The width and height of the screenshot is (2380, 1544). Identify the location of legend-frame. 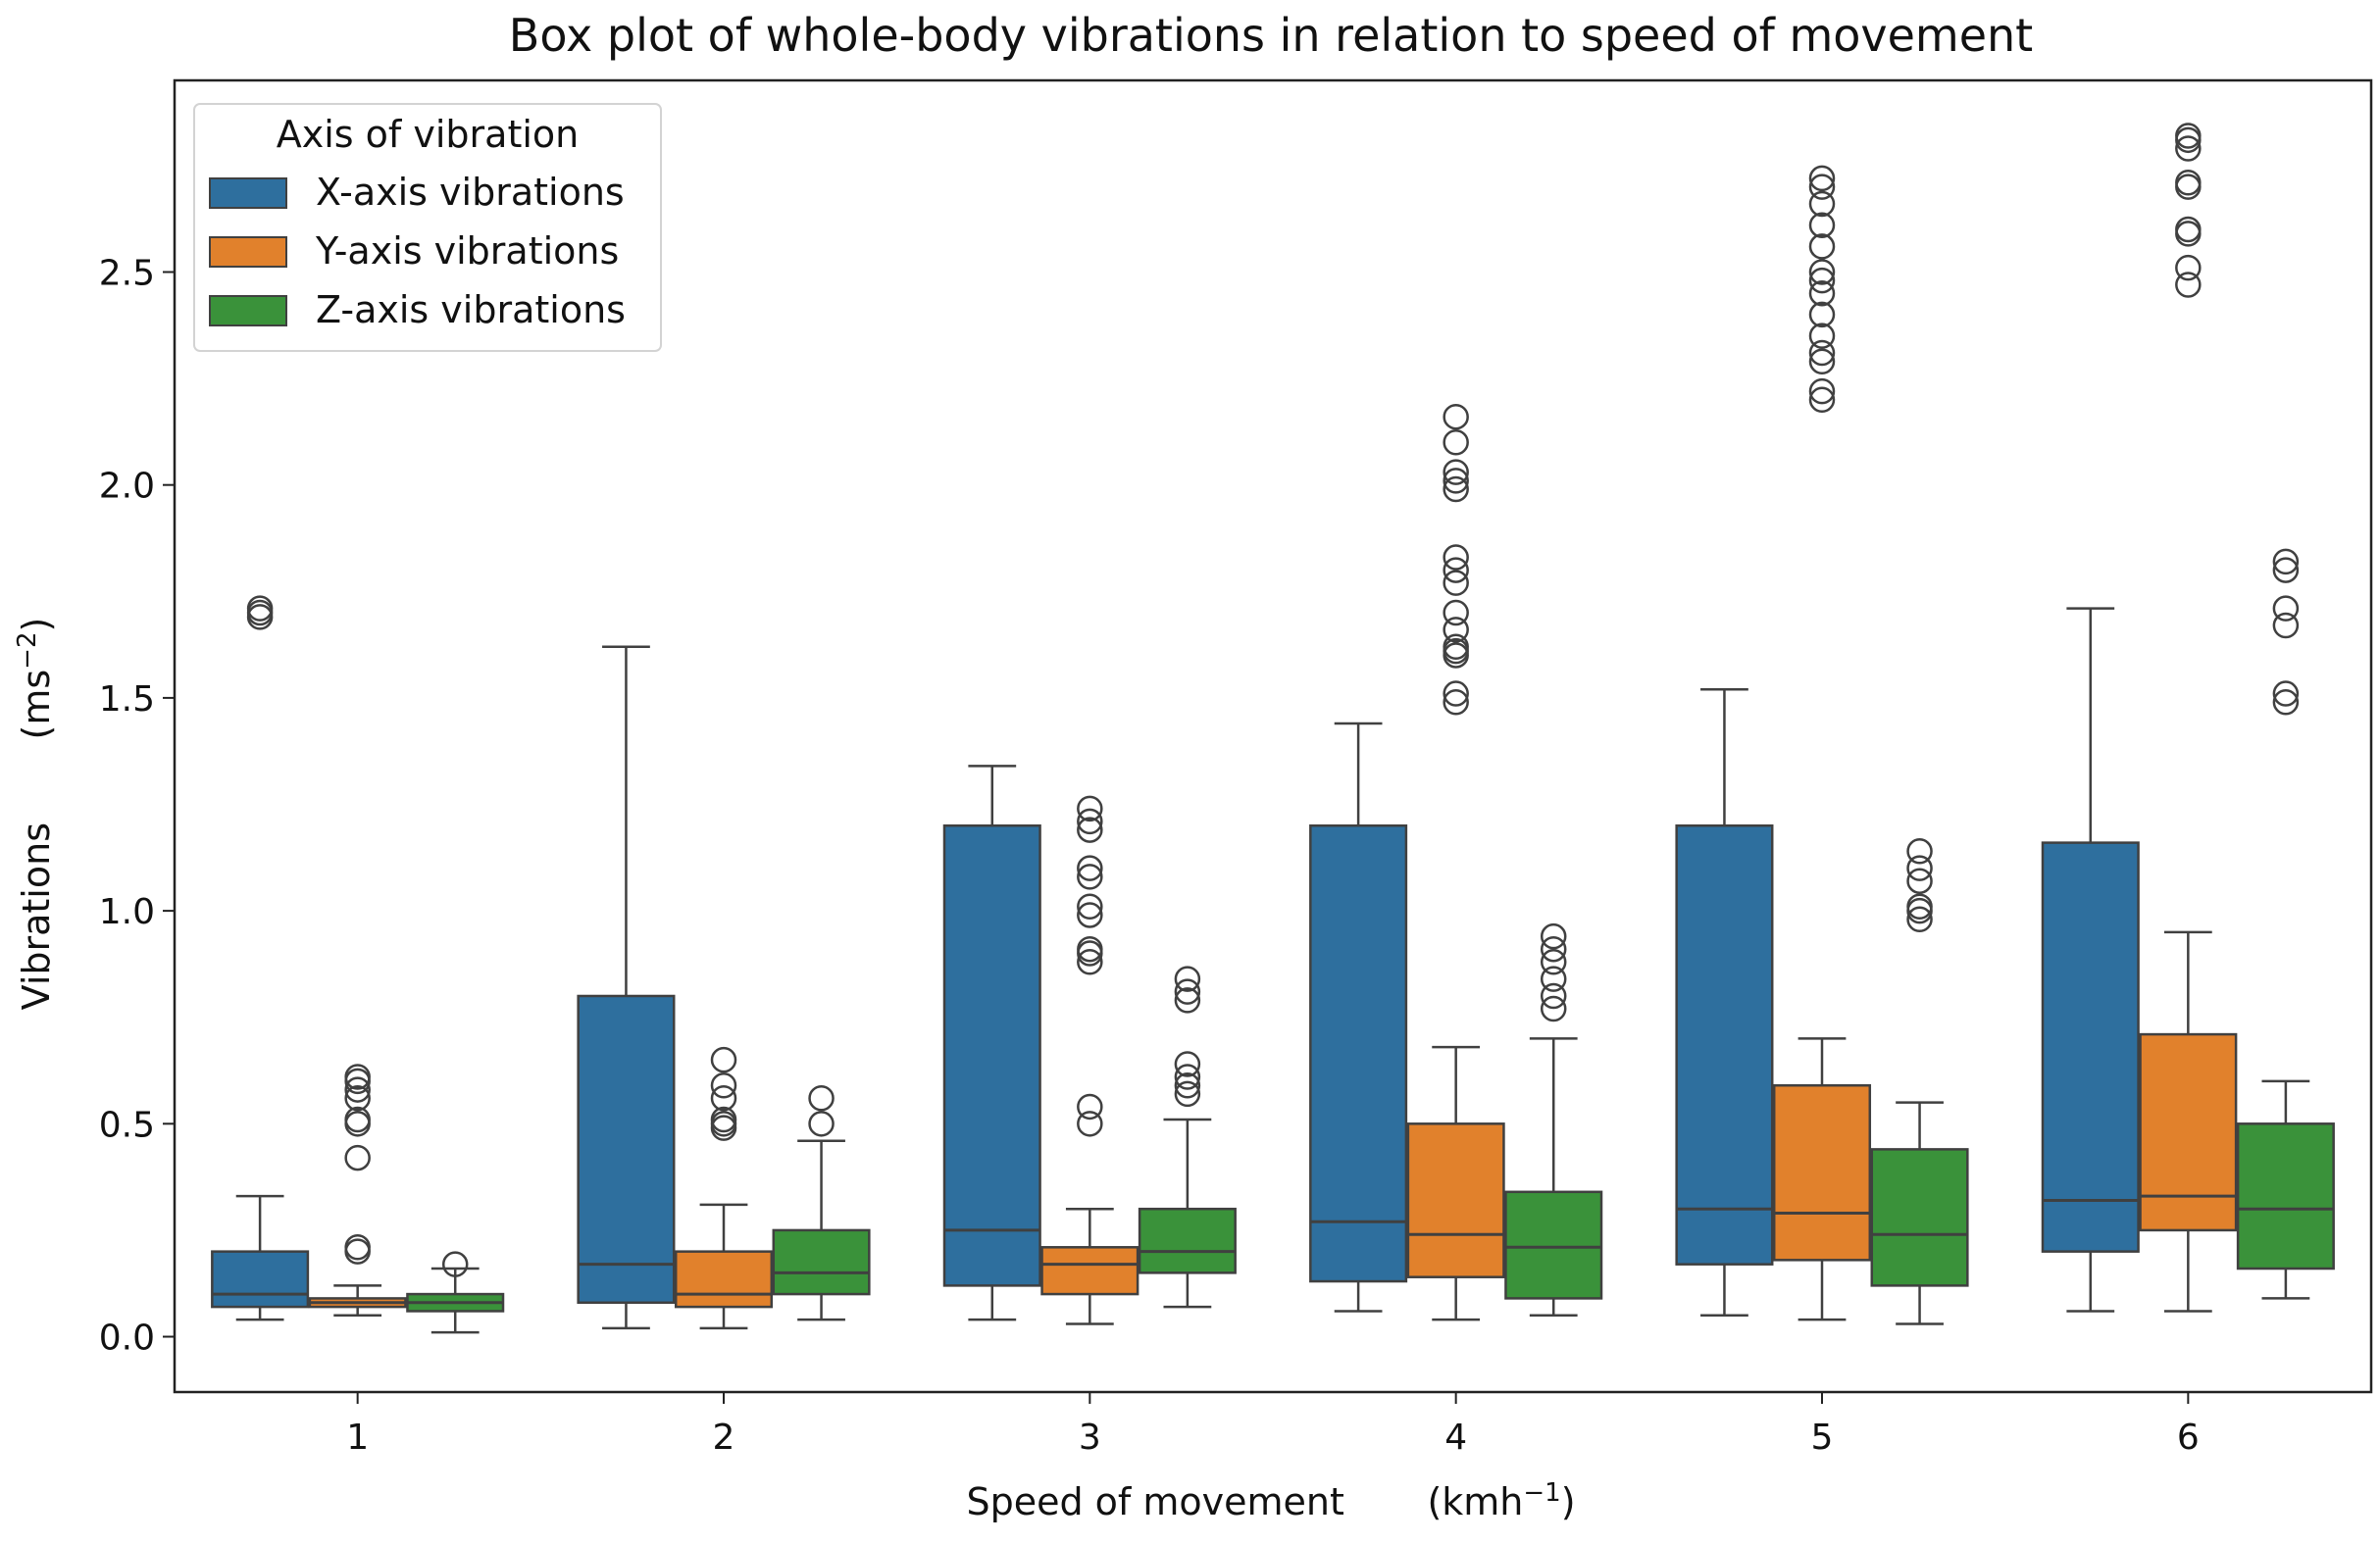
(427, 228).